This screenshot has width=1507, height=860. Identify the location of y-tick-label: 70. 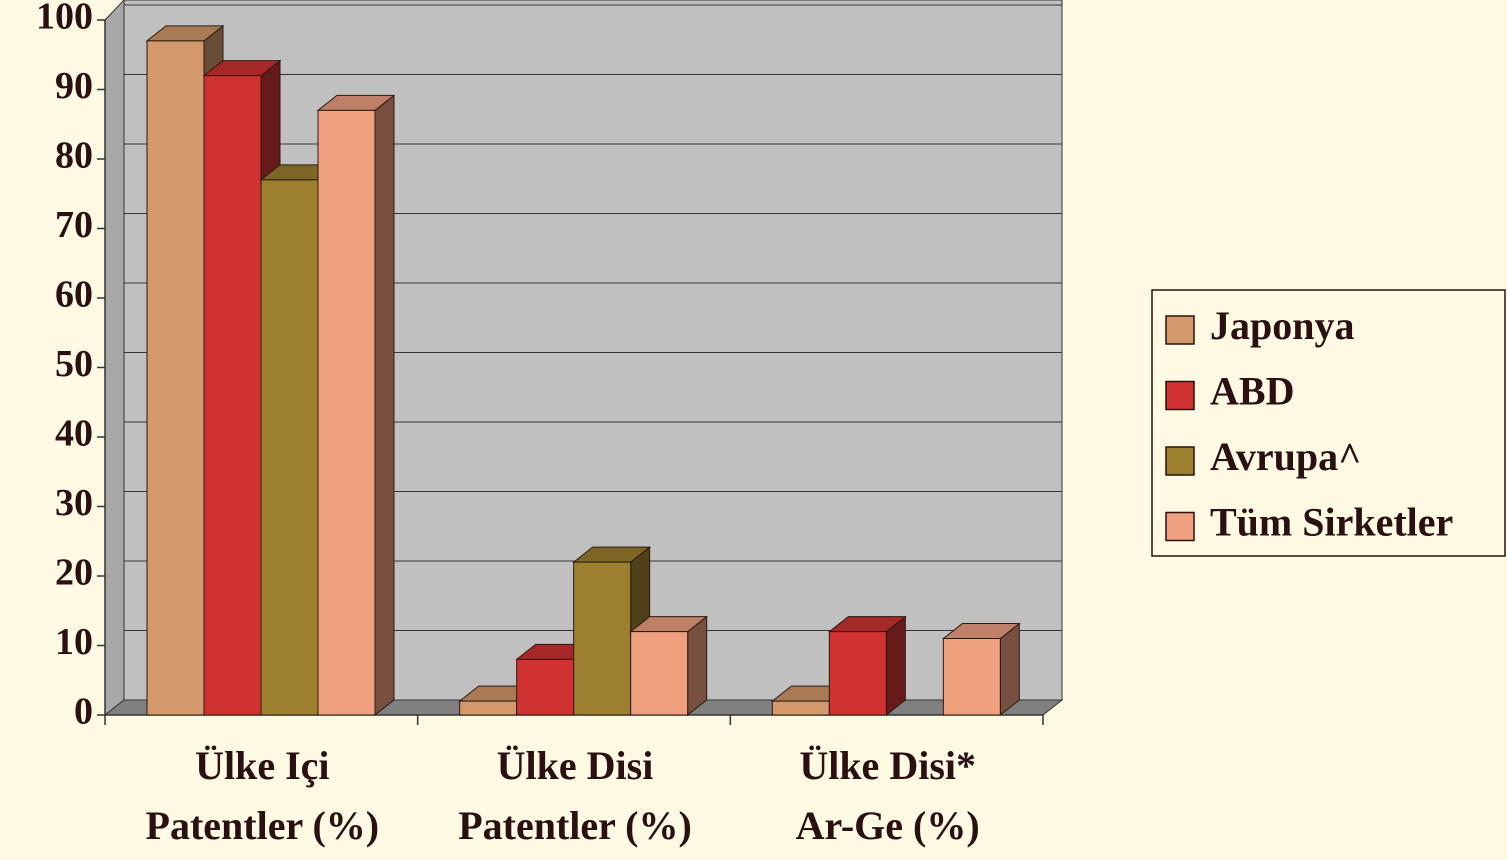
(74, 225).